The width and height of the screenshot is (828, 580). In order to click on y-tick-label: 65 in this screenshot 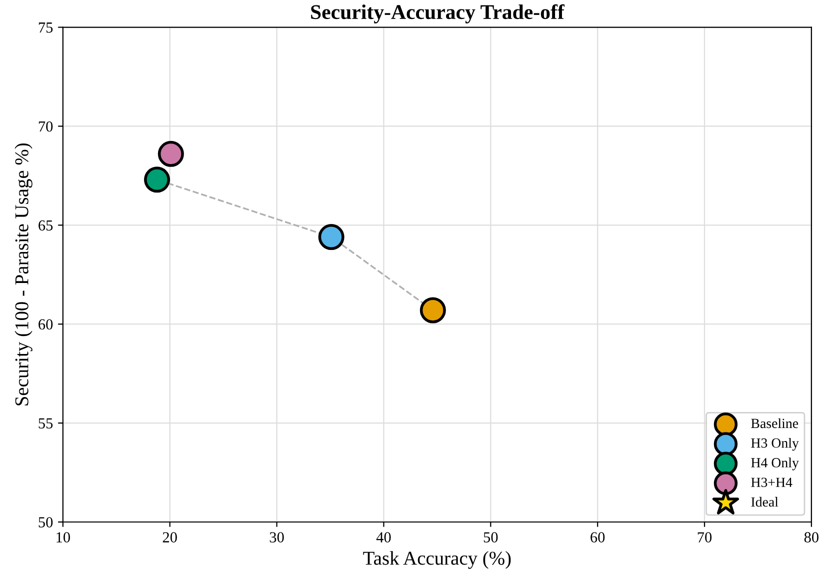, I will do `click(45, 225)`.